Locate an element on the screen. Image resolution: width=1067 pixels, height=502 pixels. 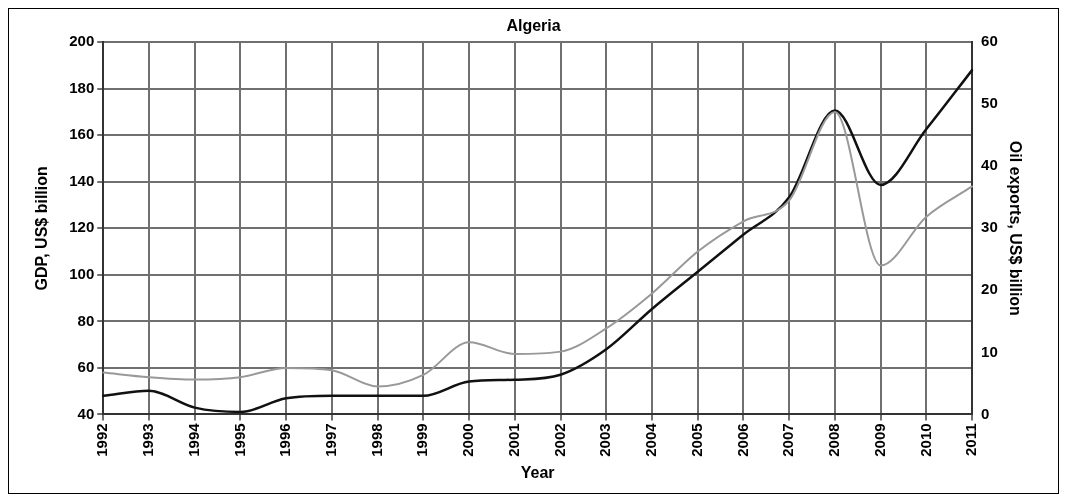
x-tick-label: 1996 is located at coordinates (285, 440).